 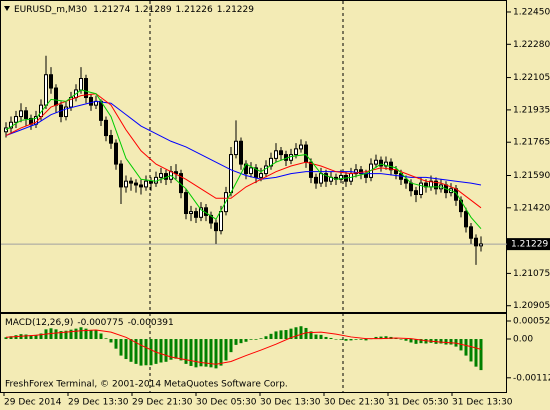 What do you see at coordinates (162, 403) in the screenshot?
I see `x-tick-label: 29 Dec 21:30` at bounding box center [162, 403].